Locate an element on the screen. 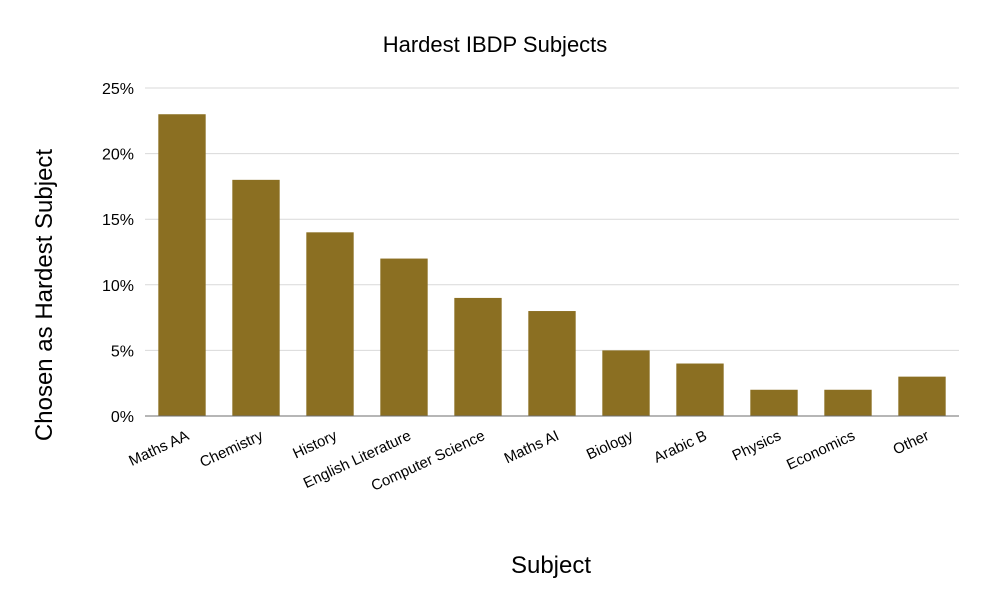 This screenshot has width=989, height=616. y-axis-title: Chosen as Hardest Subject is located at coordinates (44, 295).